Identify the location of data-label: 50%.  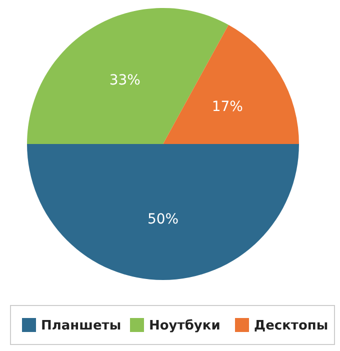
(163, 220).